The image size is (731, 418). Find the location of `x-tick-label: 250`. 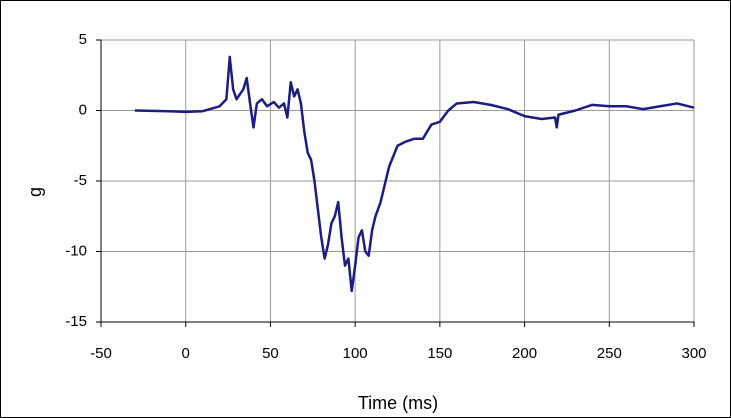

x-tick-label: 250 is located at coordinates (609, 353).